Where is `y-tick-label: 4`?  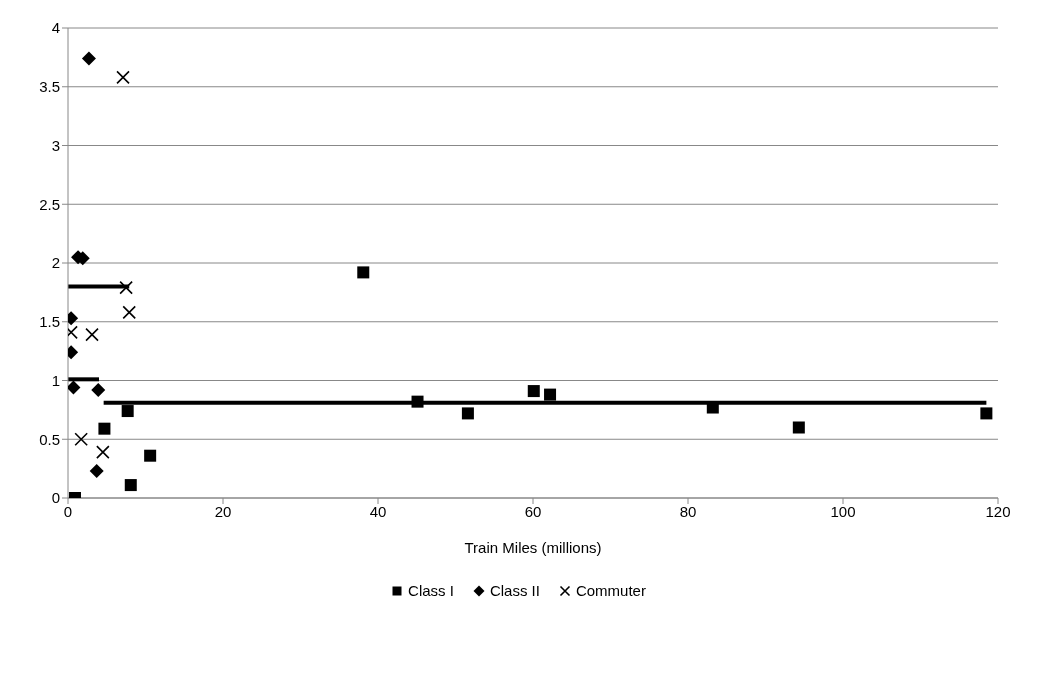 y-tick-label: 4 is located at coordinates (55, 28).